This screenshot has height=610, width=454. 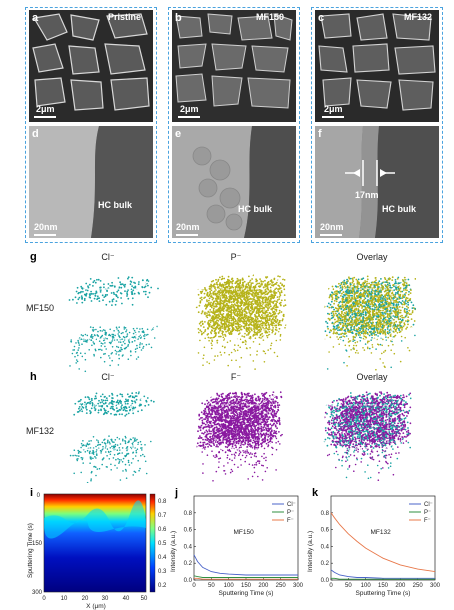 I want to click on panel-b-tile, so click(x=234, y=125).